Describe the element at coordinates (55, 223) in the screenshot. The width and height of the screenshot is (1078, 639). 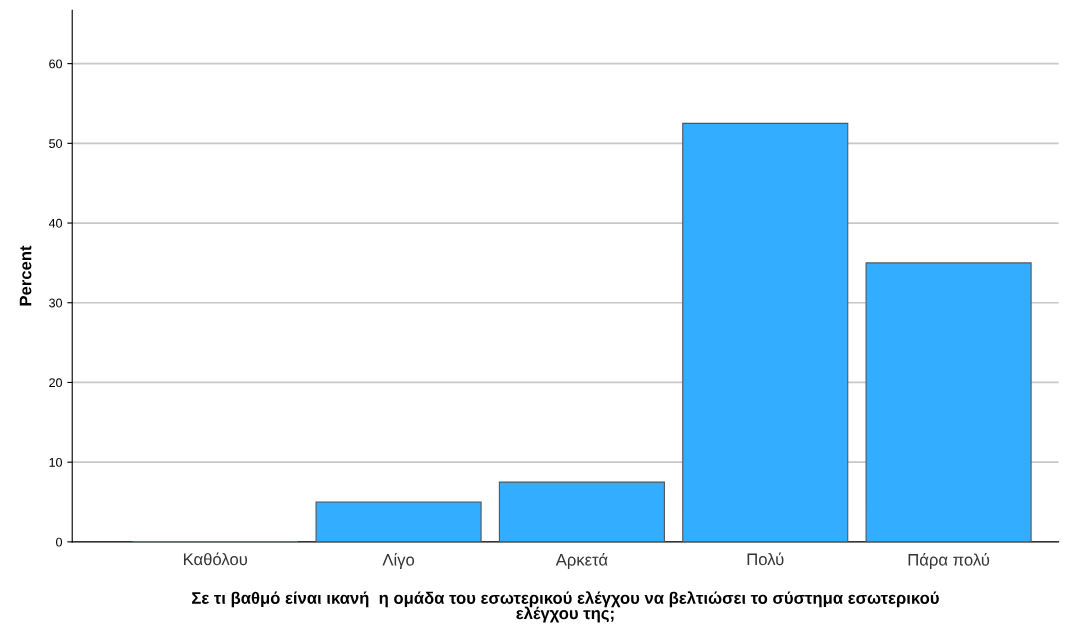
I see `y-tick-label: 40` at that location.